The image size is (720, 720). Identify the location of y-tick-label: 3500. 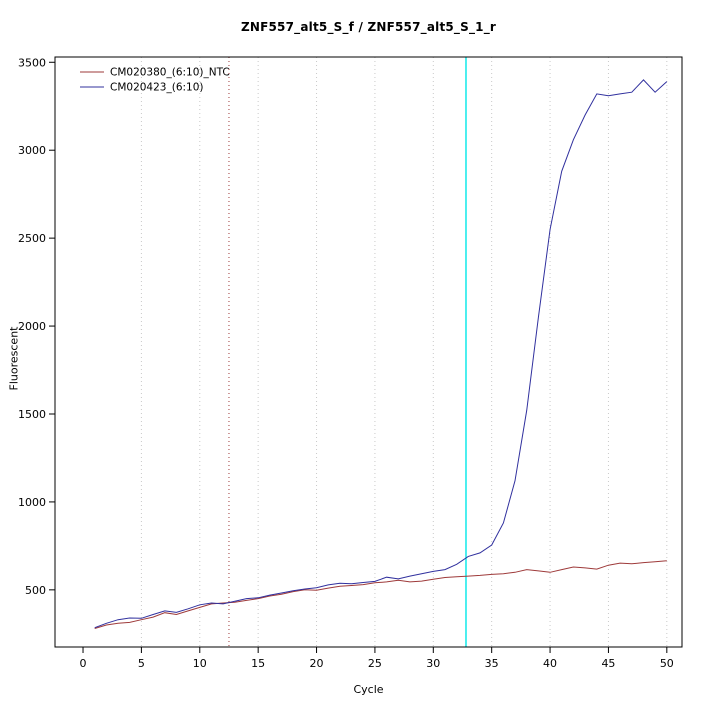
(32, 62).